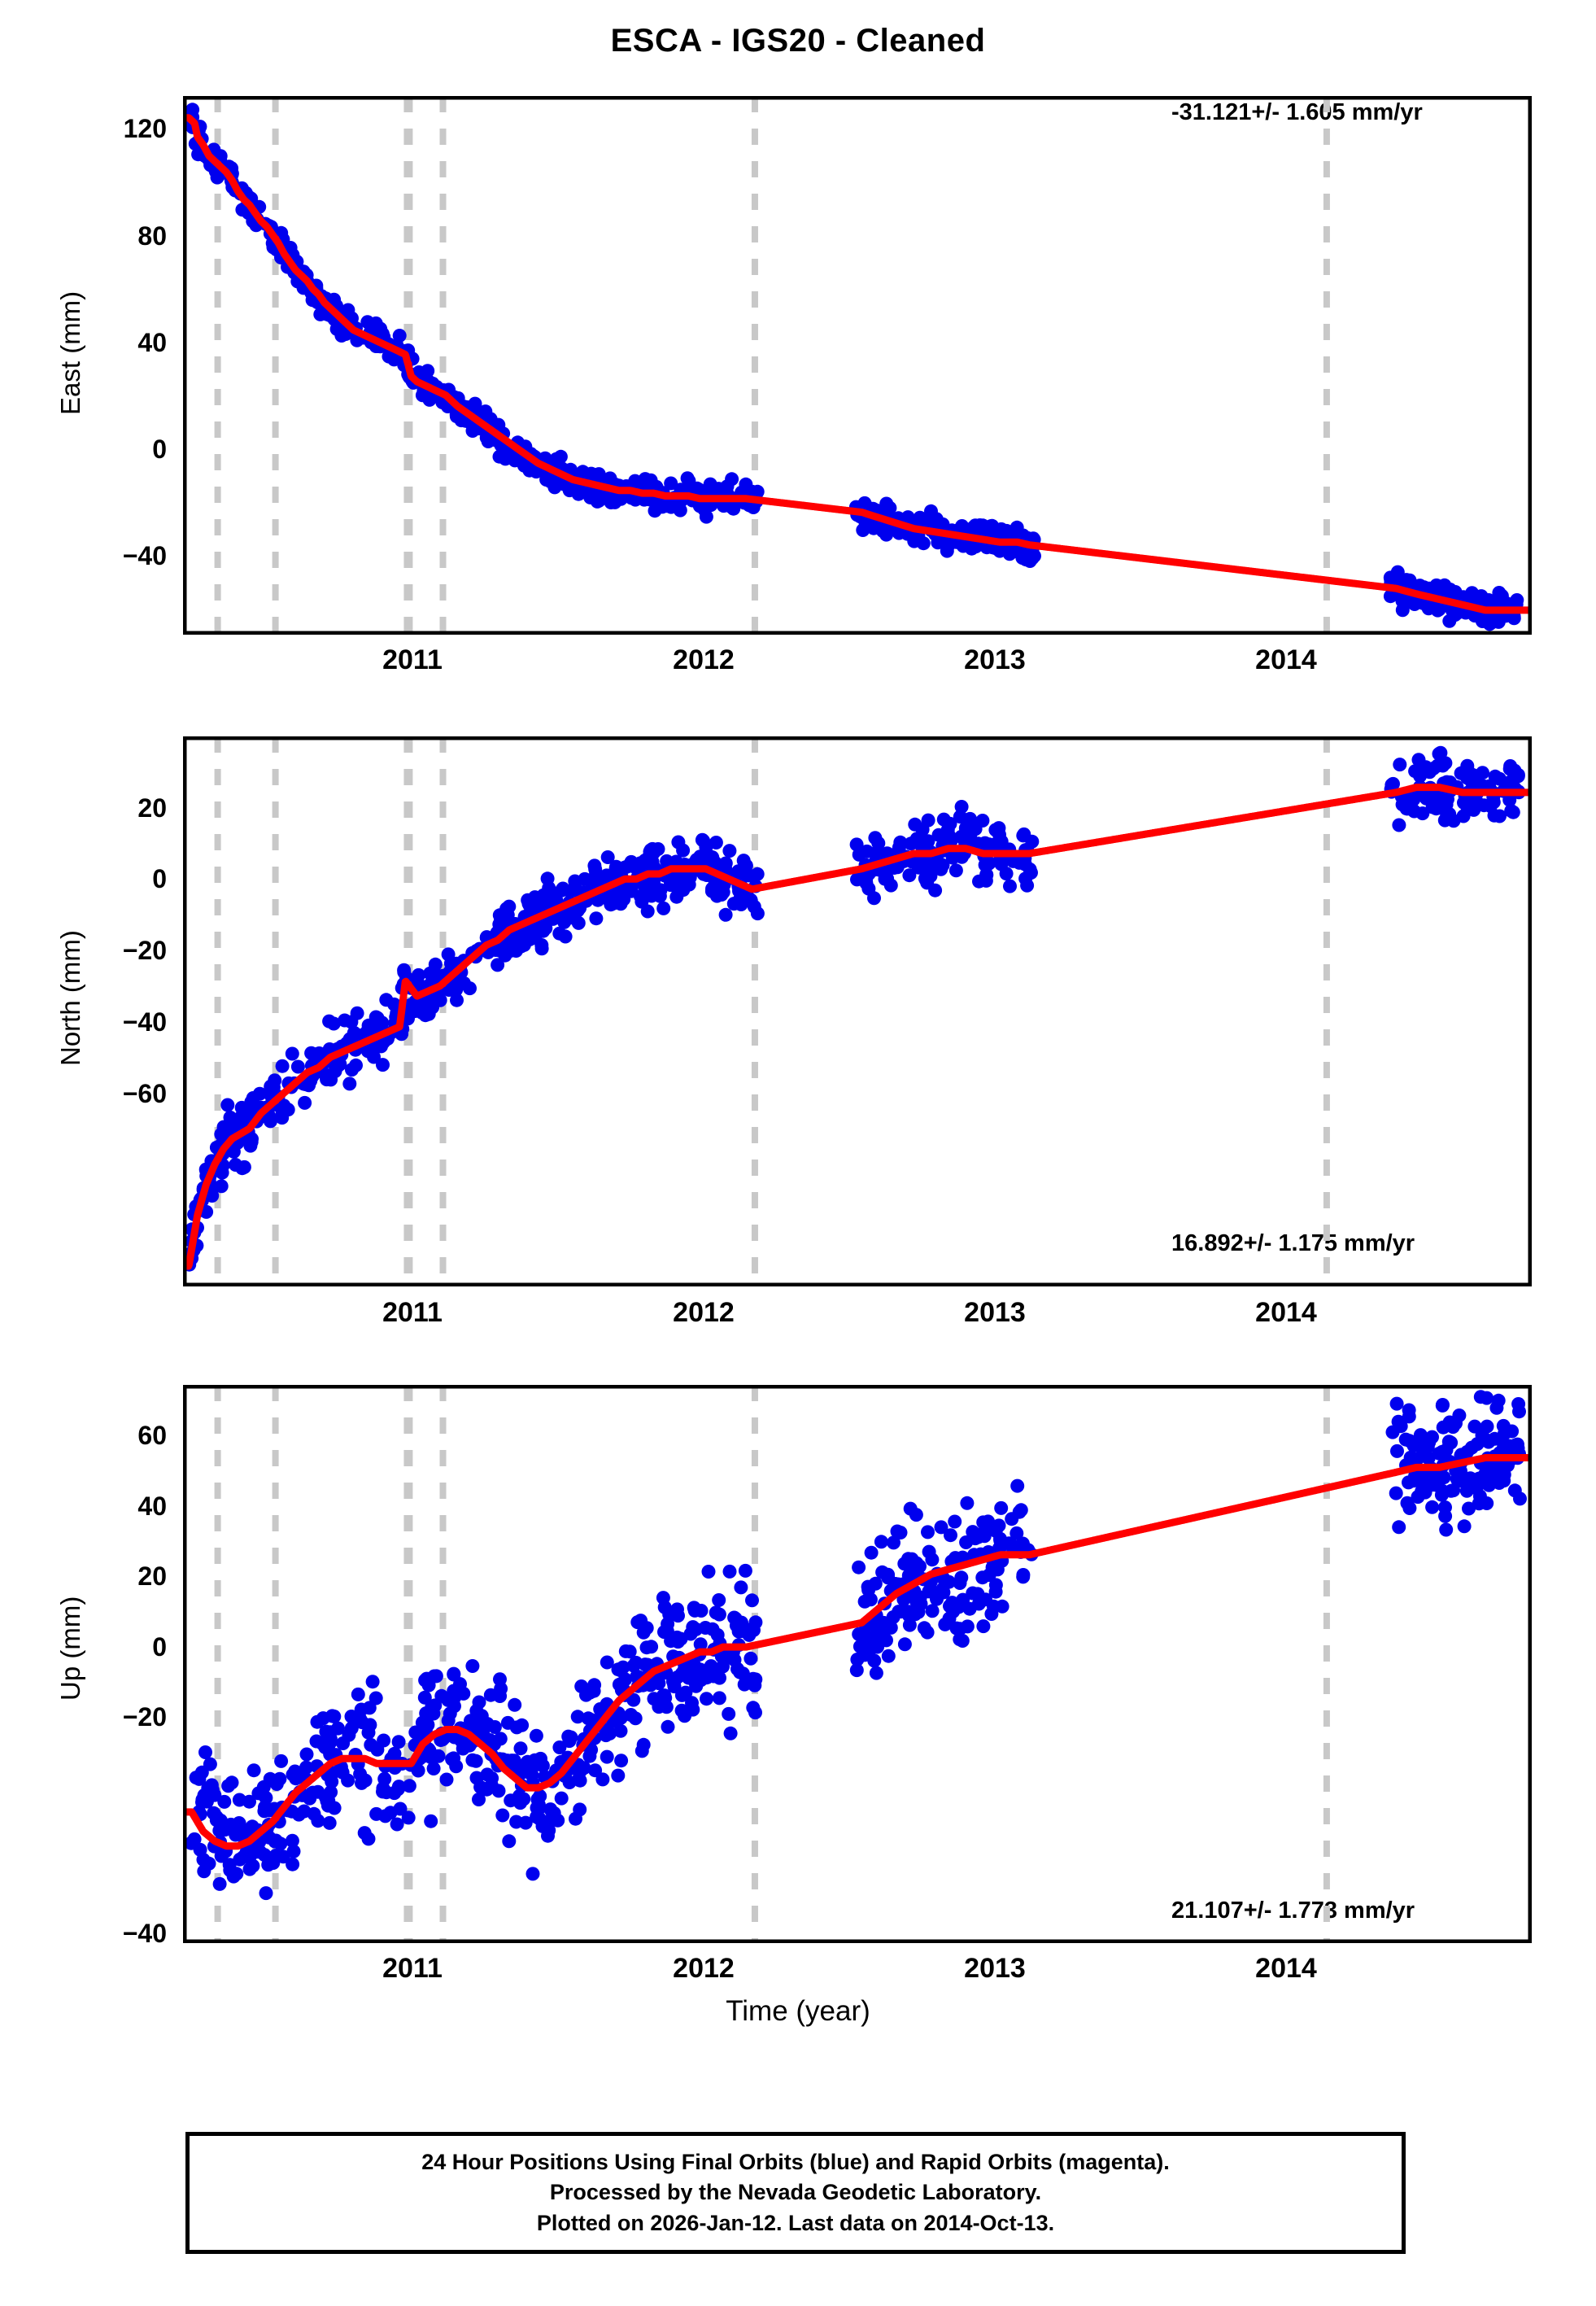 The height and width of the screenshot is (2306, 1596). Describe the element at coordinates (412, 1968) in the screenshot. I see `up-xtick-2011: 2011` at that location.